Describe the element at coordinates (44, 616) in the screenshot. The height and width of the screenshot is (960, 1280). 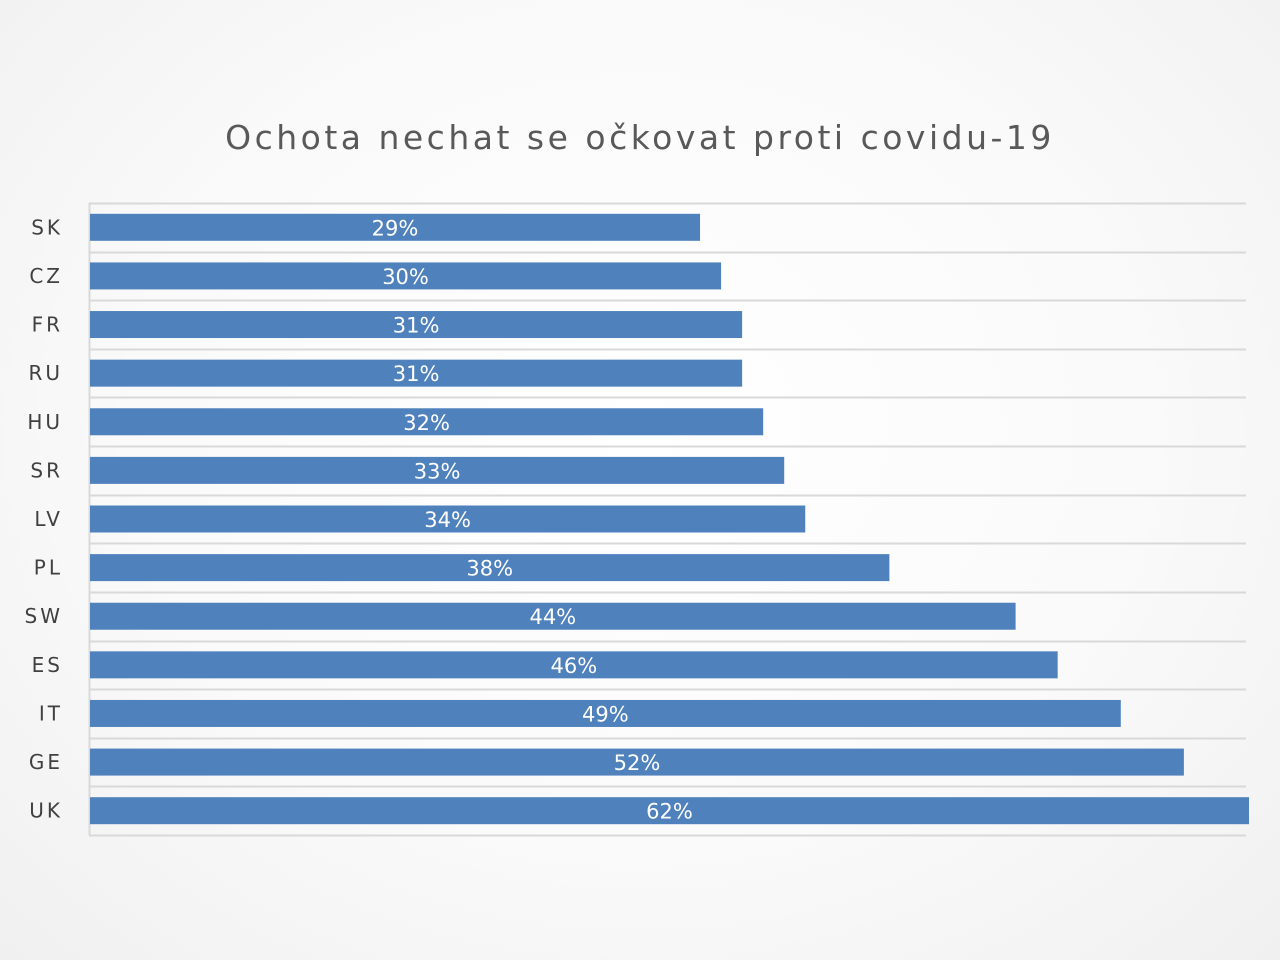
I see `category-label: SW` at that location.